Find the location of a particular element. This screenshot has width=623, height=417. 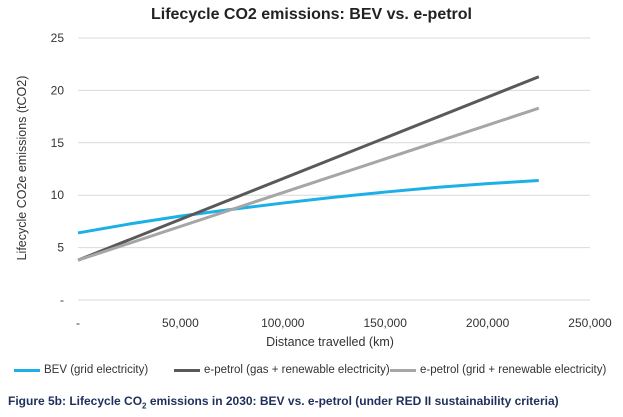

legend-item-e-petrol-gas: e-petrol (gas + renewable electricity) is located at coordinates (282, 370).